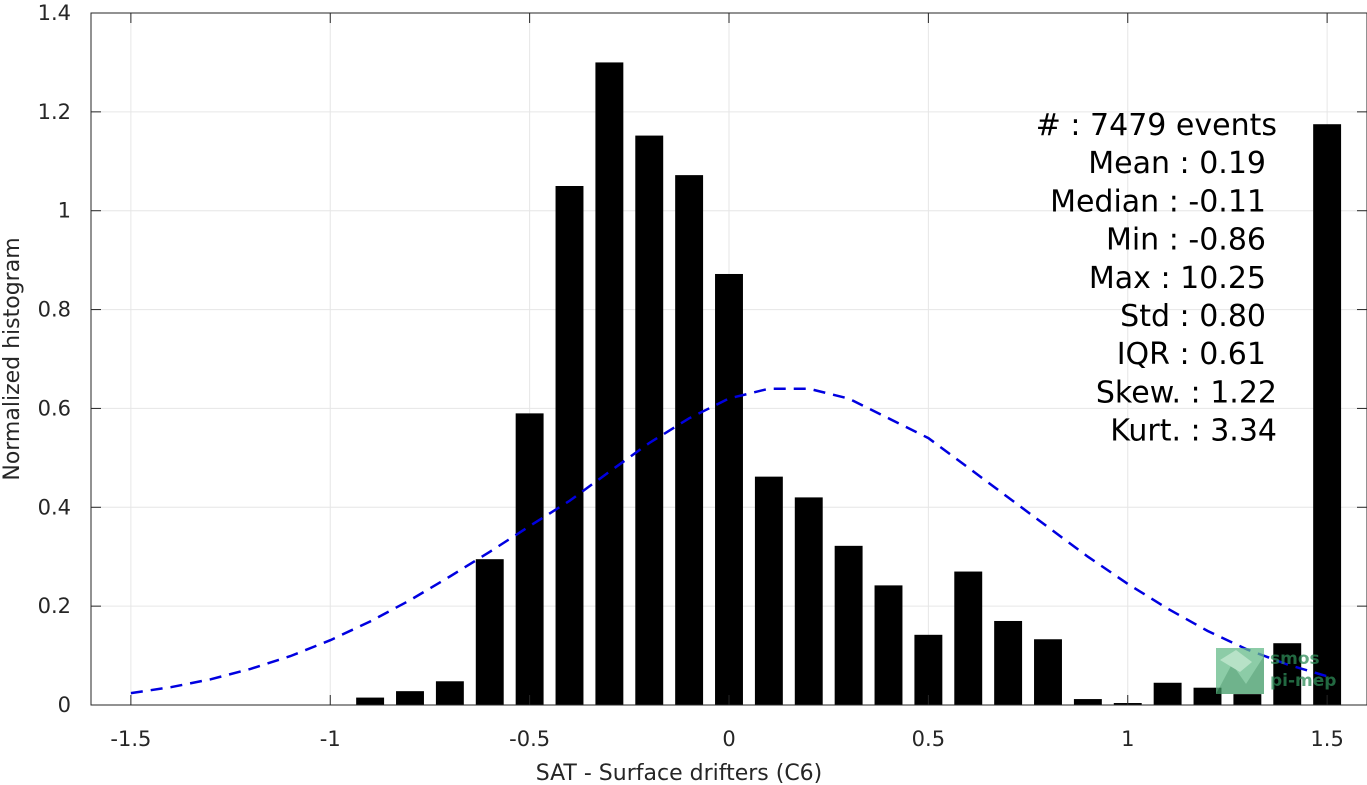  I want to click on stat-line-4: Max : 10.25, so click(1177, 278).